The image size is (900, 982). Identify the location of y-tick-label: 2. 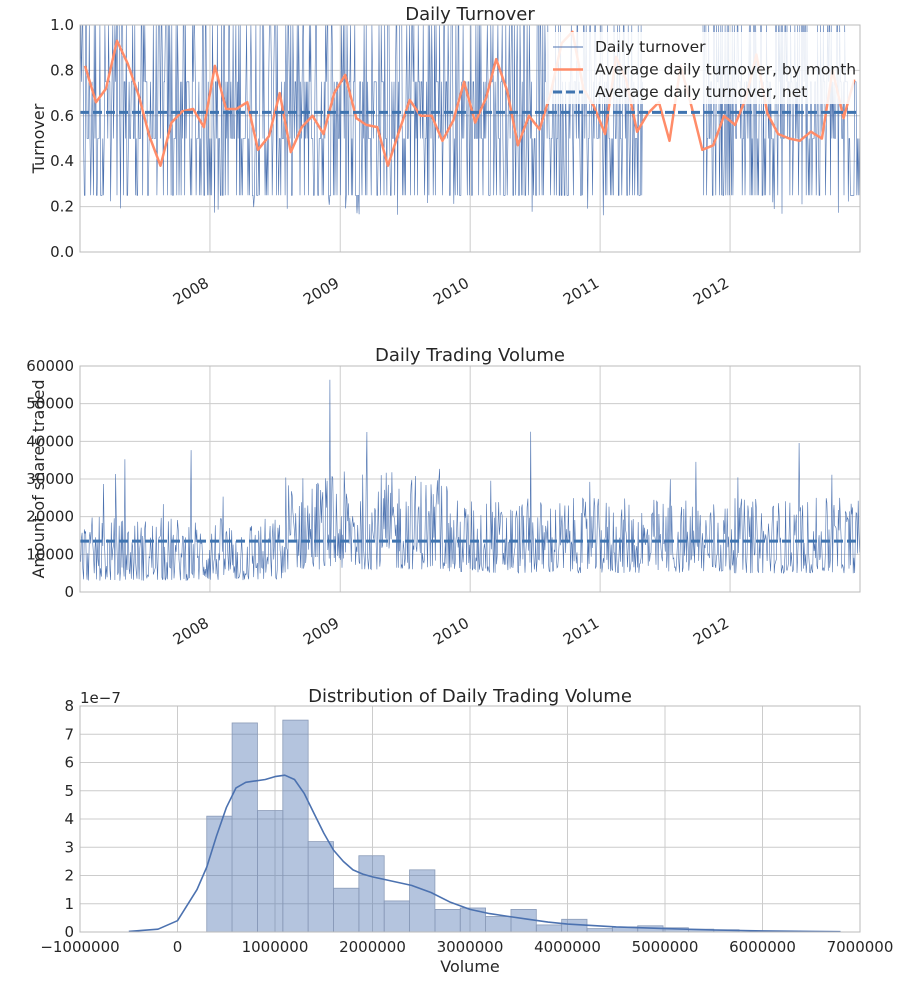
(69, 876).